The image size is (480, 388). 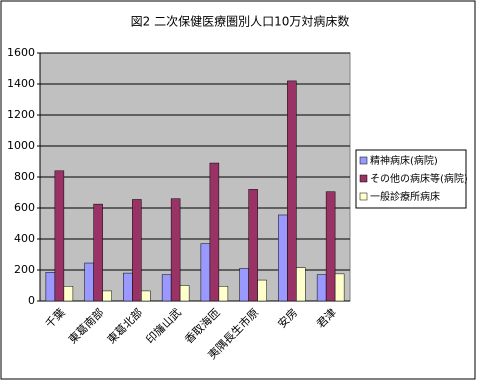 I want to click on legend-label: 一般診療所病床, so click(x=405, y=196).